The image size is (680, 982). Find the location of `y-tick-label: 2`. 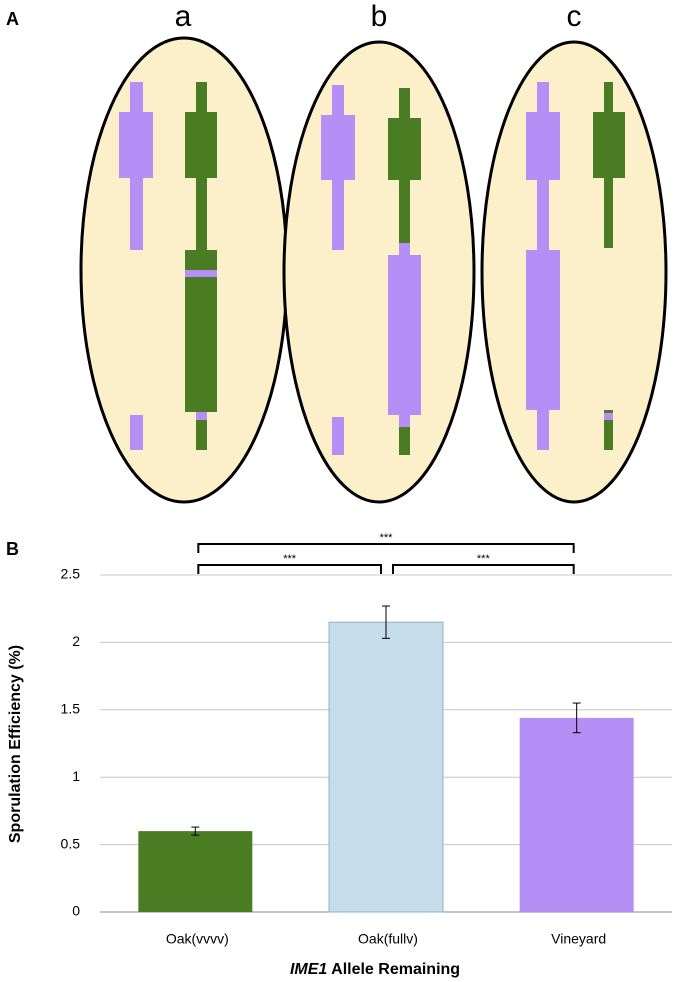

y-tick-label: 2 is located at coordinates (76, 641).